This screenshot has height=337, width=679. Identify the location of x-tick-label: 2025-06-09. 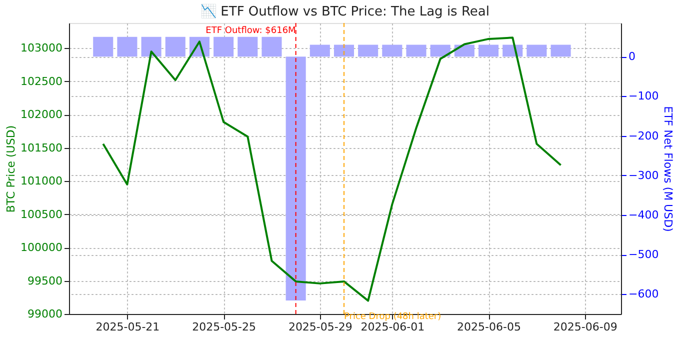
(585, 327).